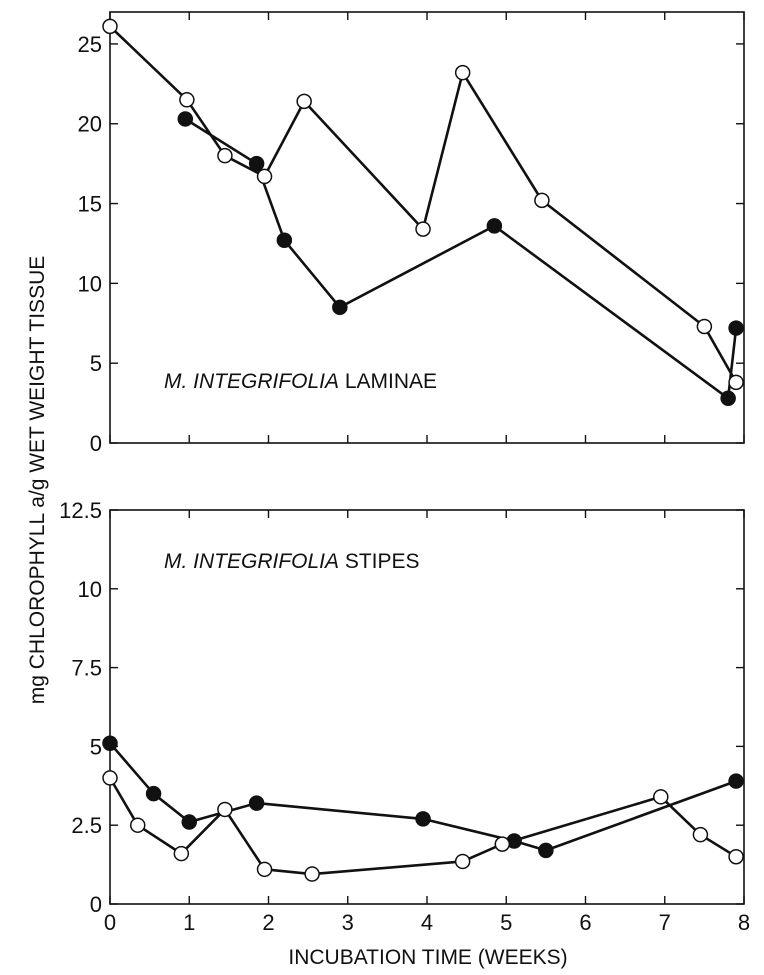 The image size is (764, 975). Describe the element at coordinates (90, 283) in the screenshot. I see `laminae-y-tick-label: 10` at that location.